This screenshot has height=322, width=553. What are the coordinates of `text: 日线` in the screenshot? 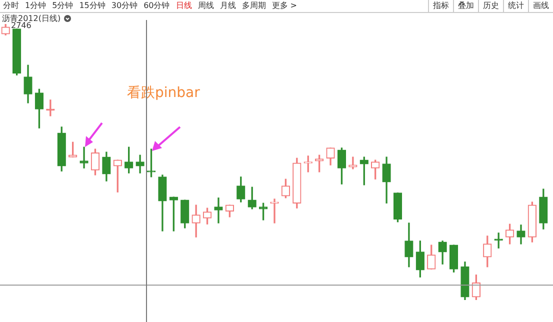 It's located at (184, 6).